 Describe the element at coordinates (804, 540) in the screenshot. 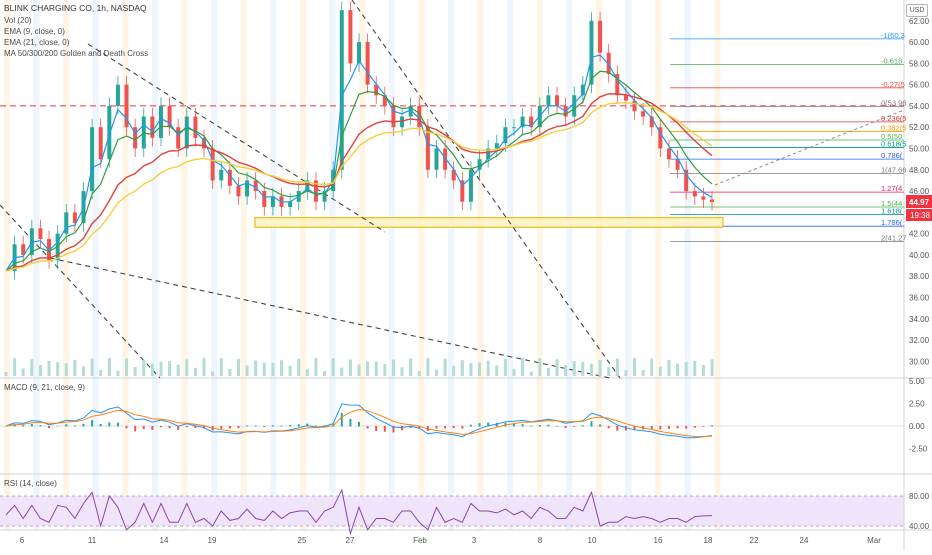

I see `time-axis-label: 24` at that location.